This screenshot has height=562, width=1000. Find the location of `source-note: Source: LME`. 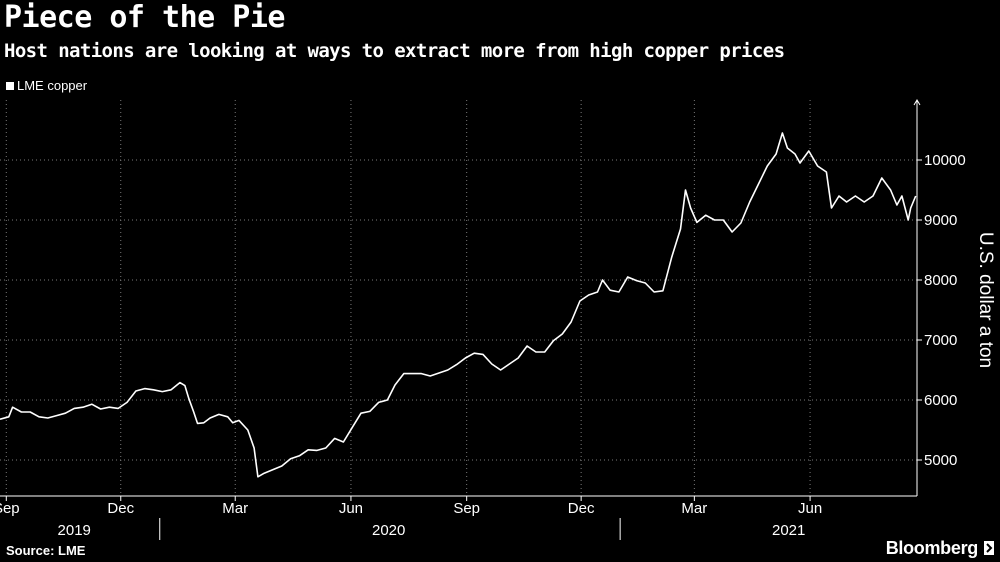

source-note: Source: LME is located at coordinates (46, 550).